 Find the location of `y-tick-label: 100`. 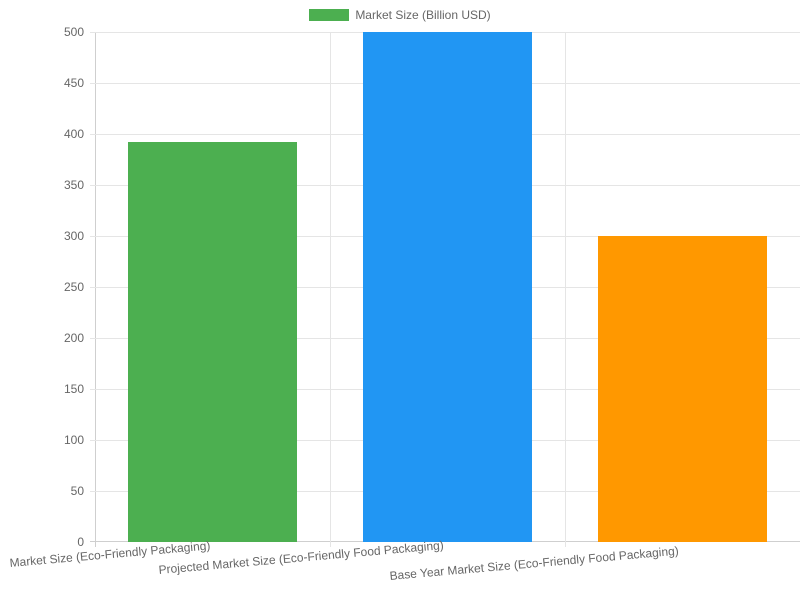

y-tick-label: 100 is located at coordinates (73, 440).